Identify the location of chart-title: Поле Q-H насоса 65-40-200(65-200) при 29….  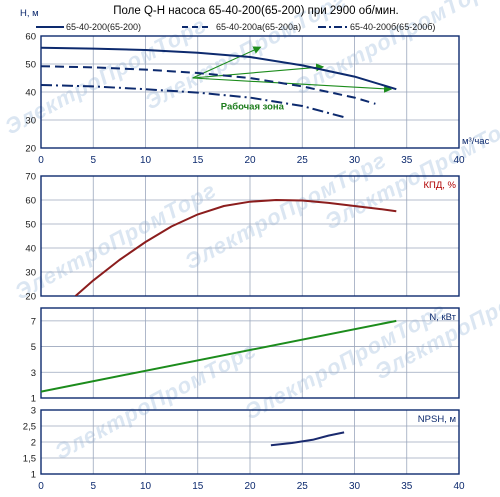
(256, 11).